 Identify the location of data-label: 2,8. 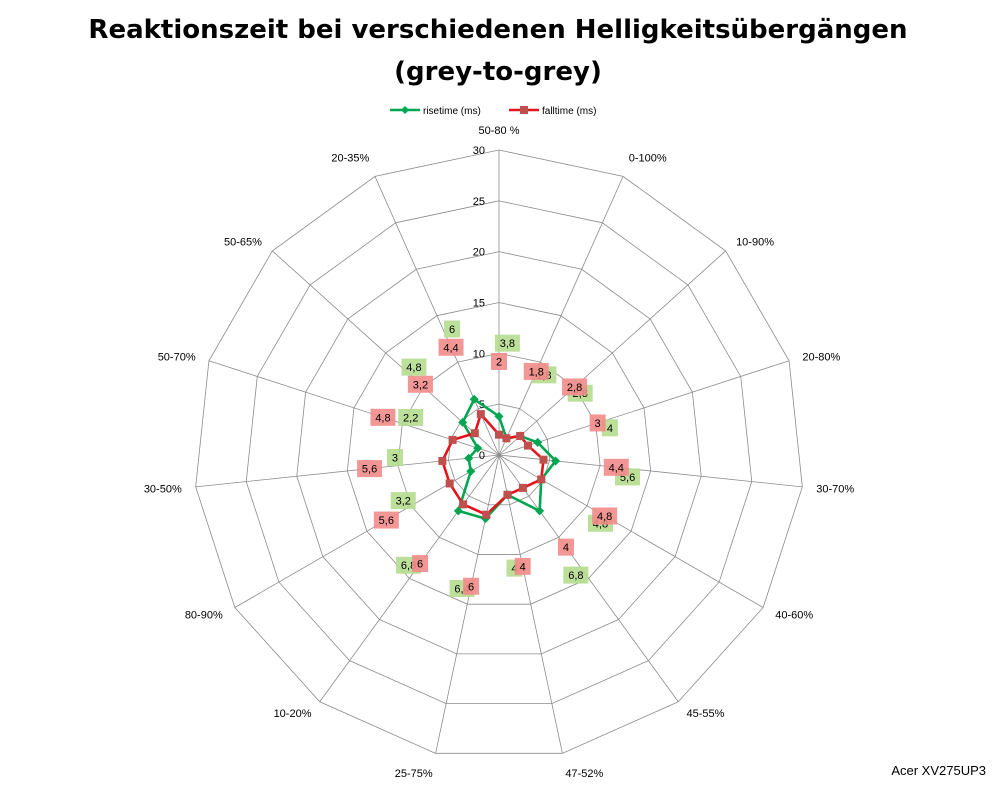
(574, 388).